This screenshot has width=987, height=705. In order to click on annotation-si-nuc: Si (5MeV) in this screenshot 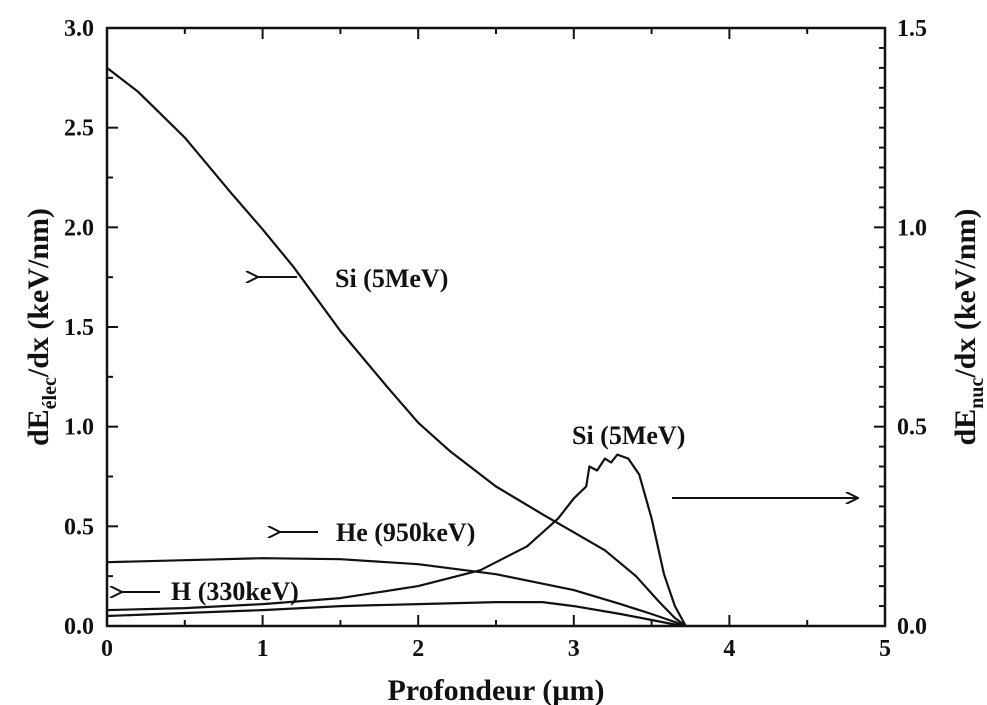, I will do `click(715, 459)`.